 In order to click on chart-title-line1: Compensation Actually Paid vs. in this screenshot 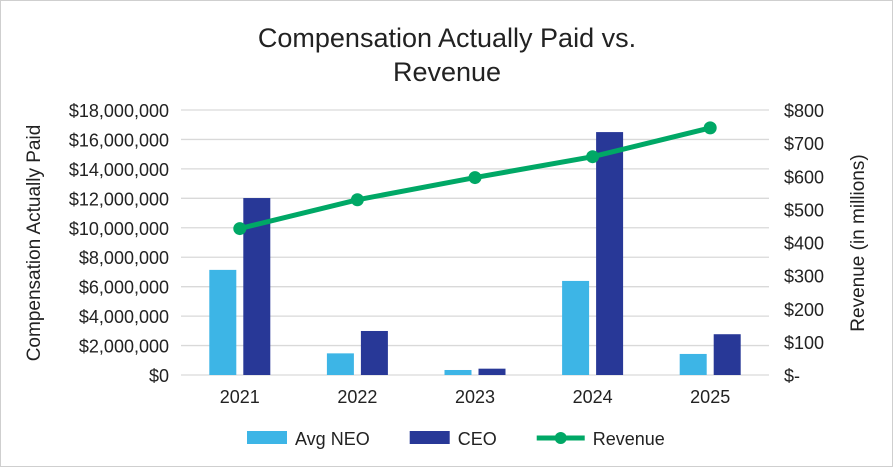, I will do `click(447, 38)`.